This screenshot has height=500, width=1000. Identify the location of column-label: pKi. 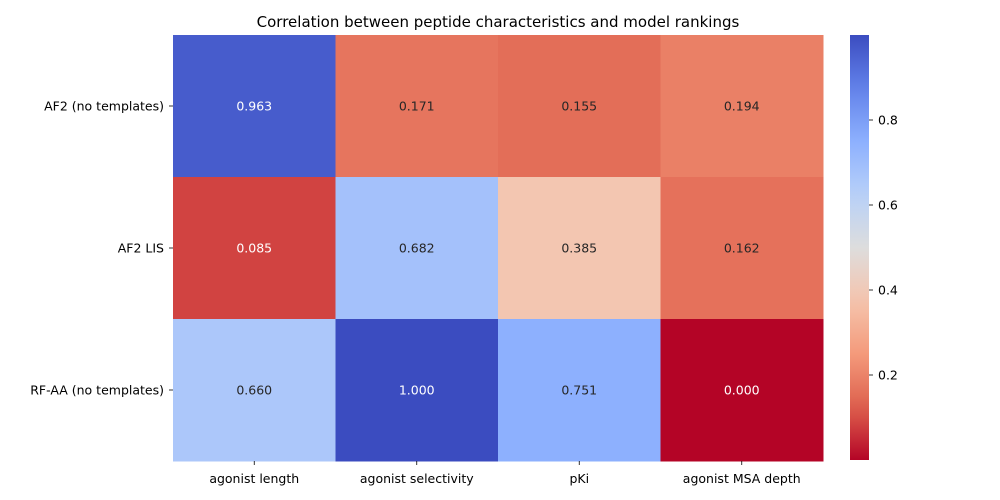
(579, 478).